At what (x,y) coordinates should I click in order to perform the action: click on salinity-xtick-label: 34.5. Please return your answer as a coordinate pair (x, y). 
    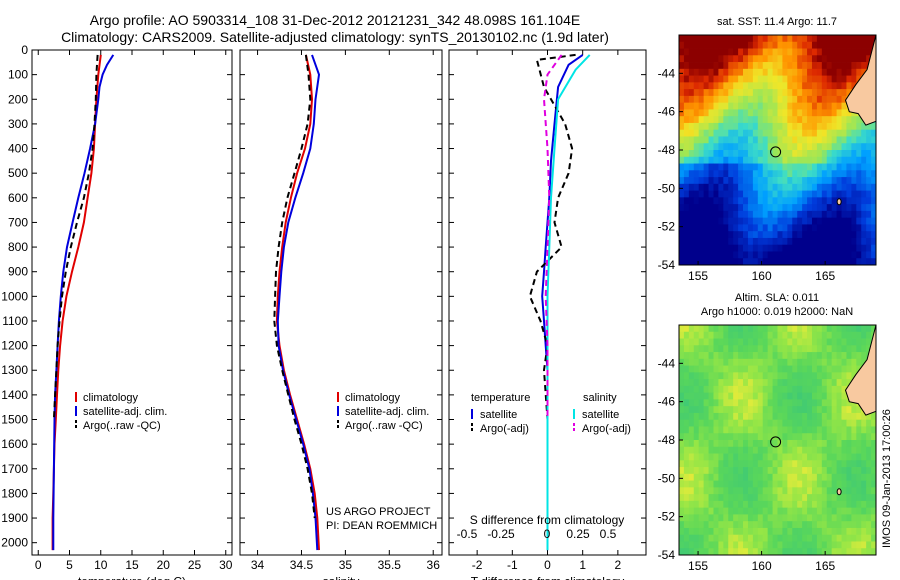
    Looking at the image, I should click on (302, 565).